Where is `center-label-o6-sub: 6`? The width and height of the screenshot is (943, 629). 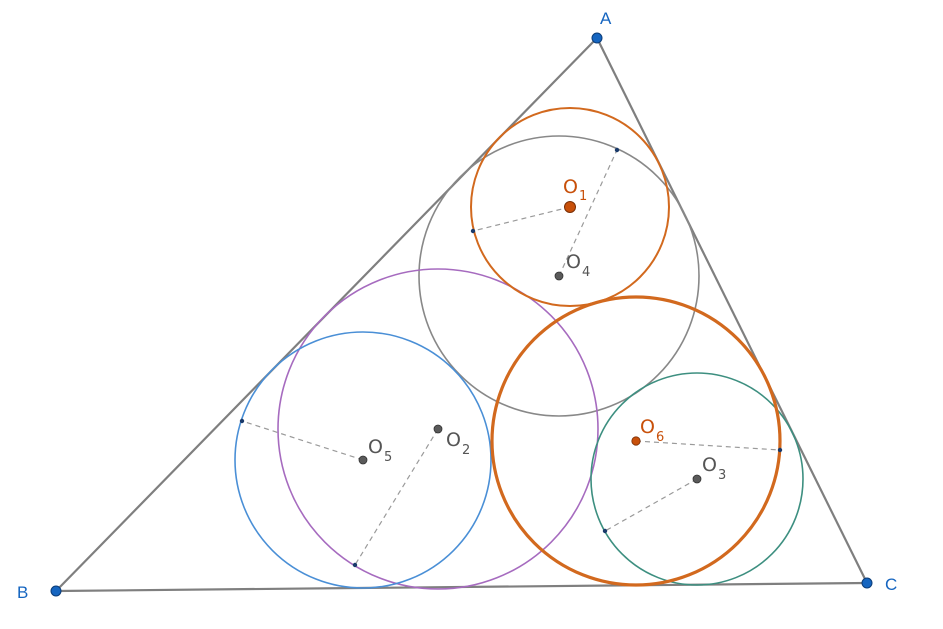 center-label-o6-sub: 6 is located at coordinates (660, 437).